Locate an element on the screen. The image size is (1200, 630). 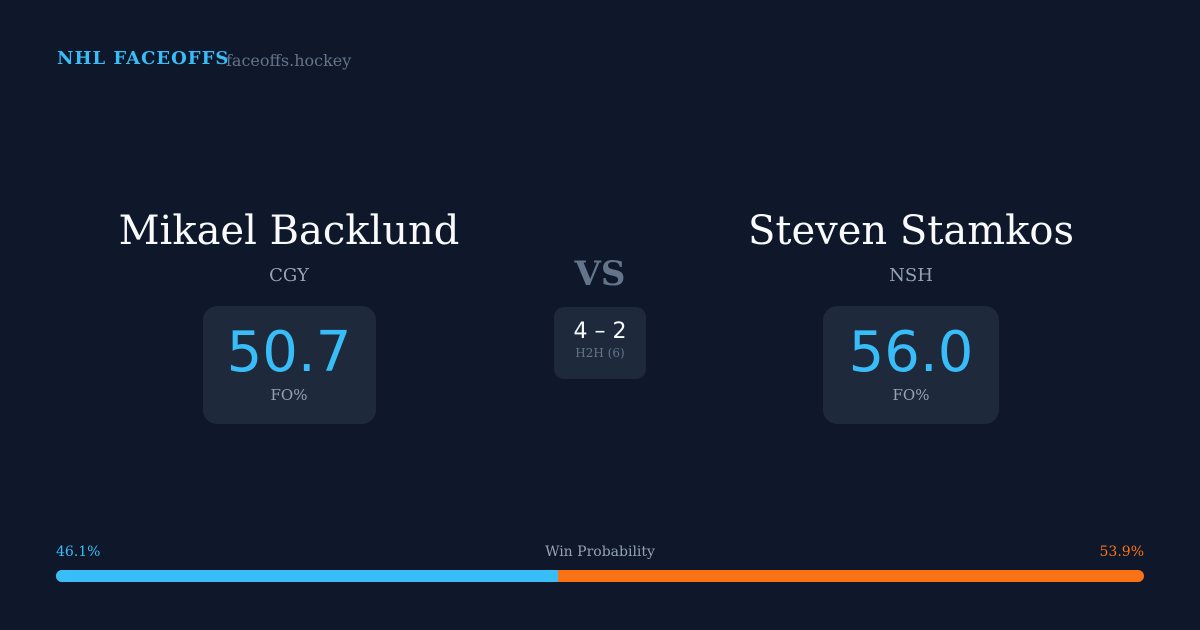
win-left: 46.1% is located at coordinates (78, 552).